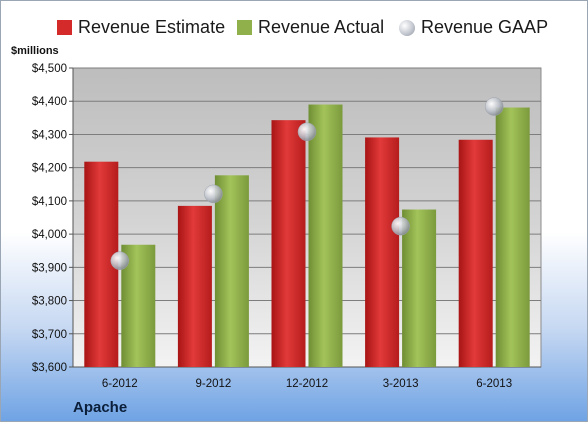  Describe the element at coordinates (49, 268) in the screenshot. I see `y-tick-label: $3,900` at that location.